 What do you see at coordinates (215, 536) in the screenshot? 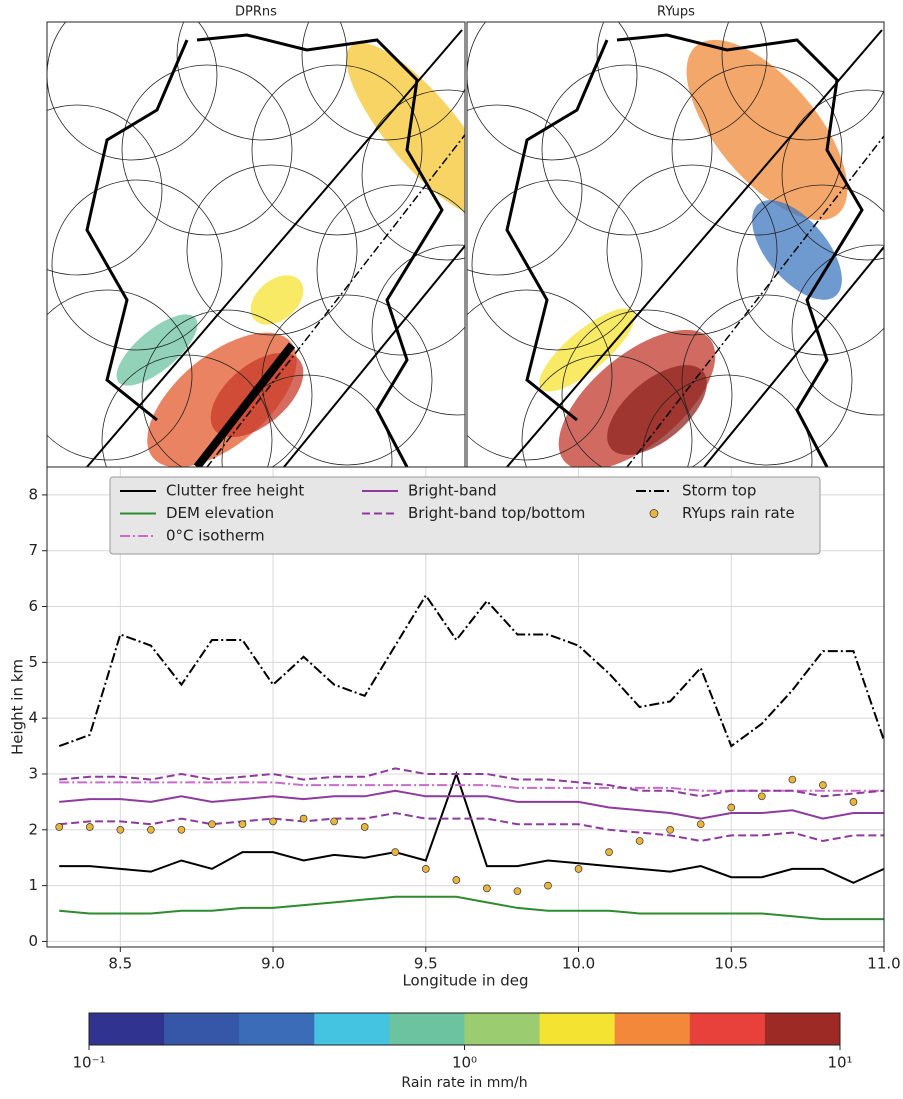
I see `legend-label: 0°C isotherm` at bounding box center [215, 536].